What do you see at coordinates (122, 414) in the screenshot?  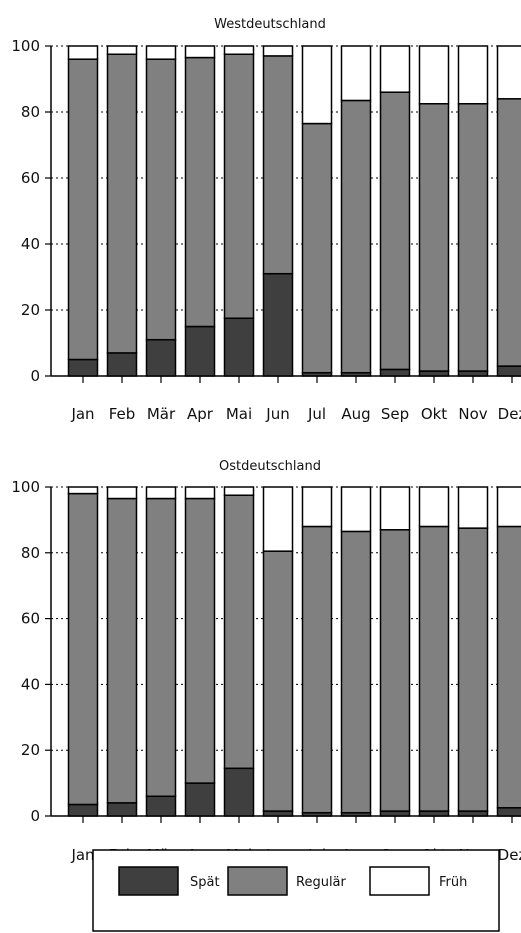 I see `x-tick-label: Feb` at bounding box center [122, 414].